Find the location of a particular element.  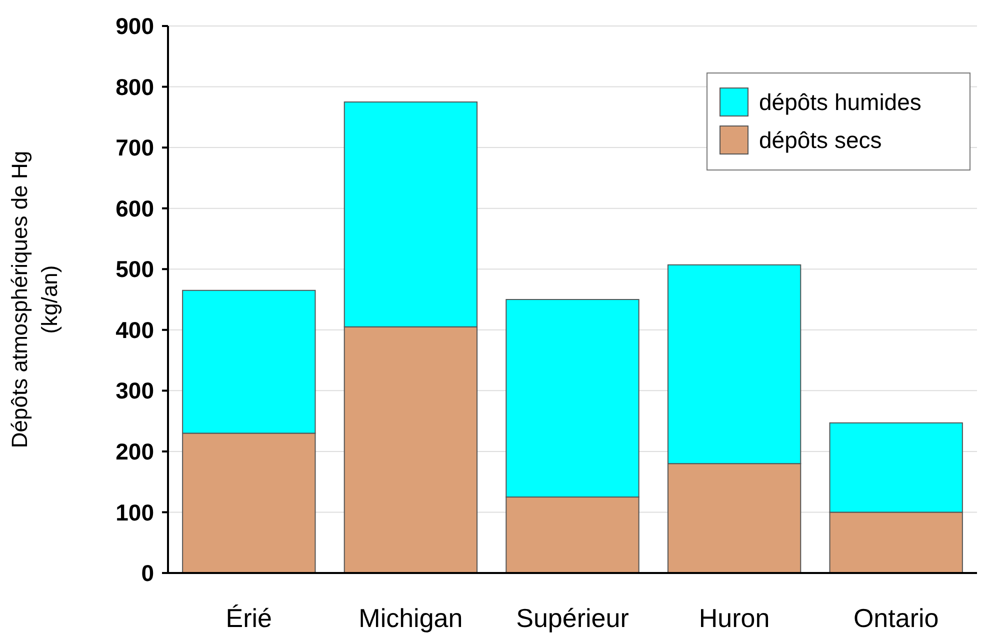

legend-label: dépôts humides is located at coordinates (840, 102).